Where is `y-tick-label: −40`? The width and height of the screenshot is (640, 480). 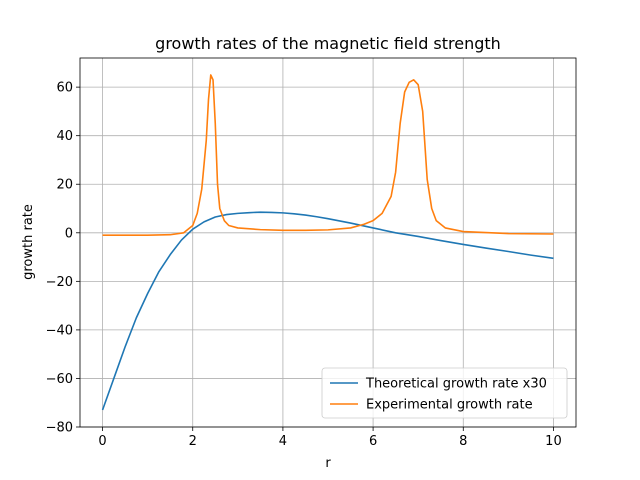 y-tick-label: −40 is located at coordinates (59, 330).